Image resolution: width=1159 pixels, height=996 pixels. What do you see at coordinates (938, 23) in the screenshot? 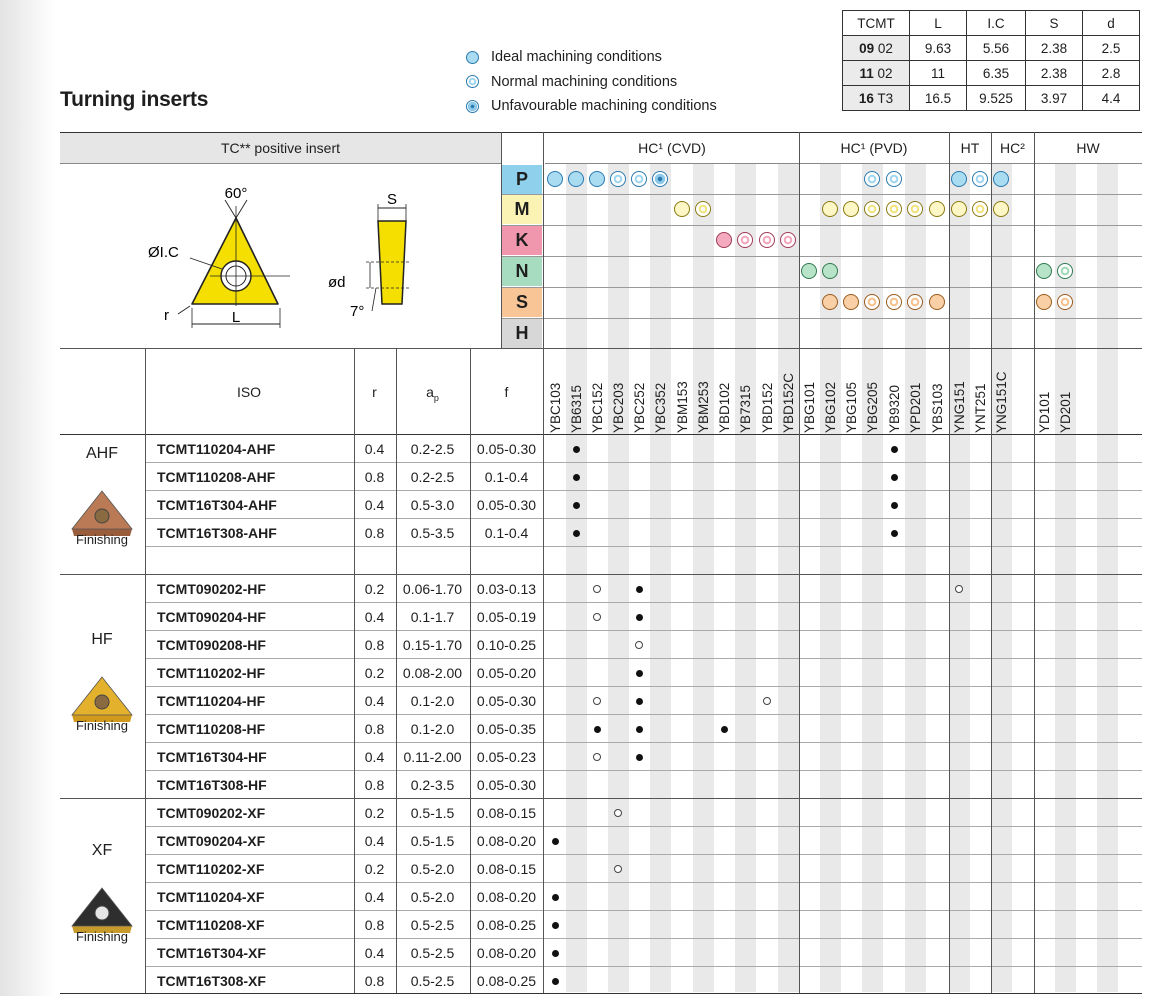
I see `dim-header: L` at bounding box center [938, 23].